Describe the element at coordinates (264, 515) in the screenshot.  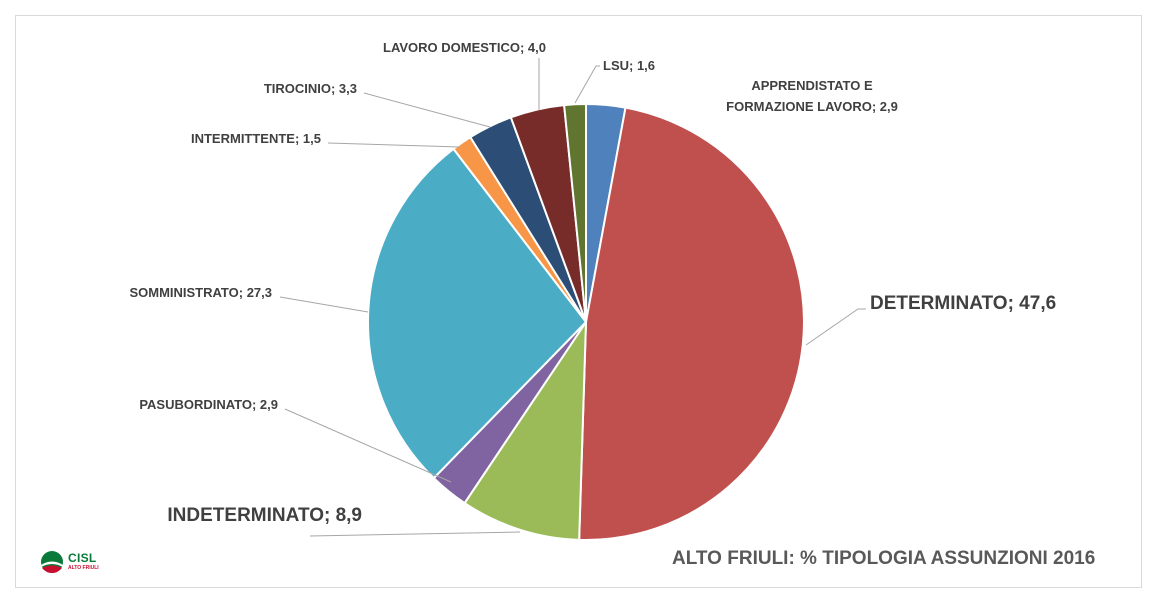
I see `data-label: INDETERMINATO; 8,9` at that location.